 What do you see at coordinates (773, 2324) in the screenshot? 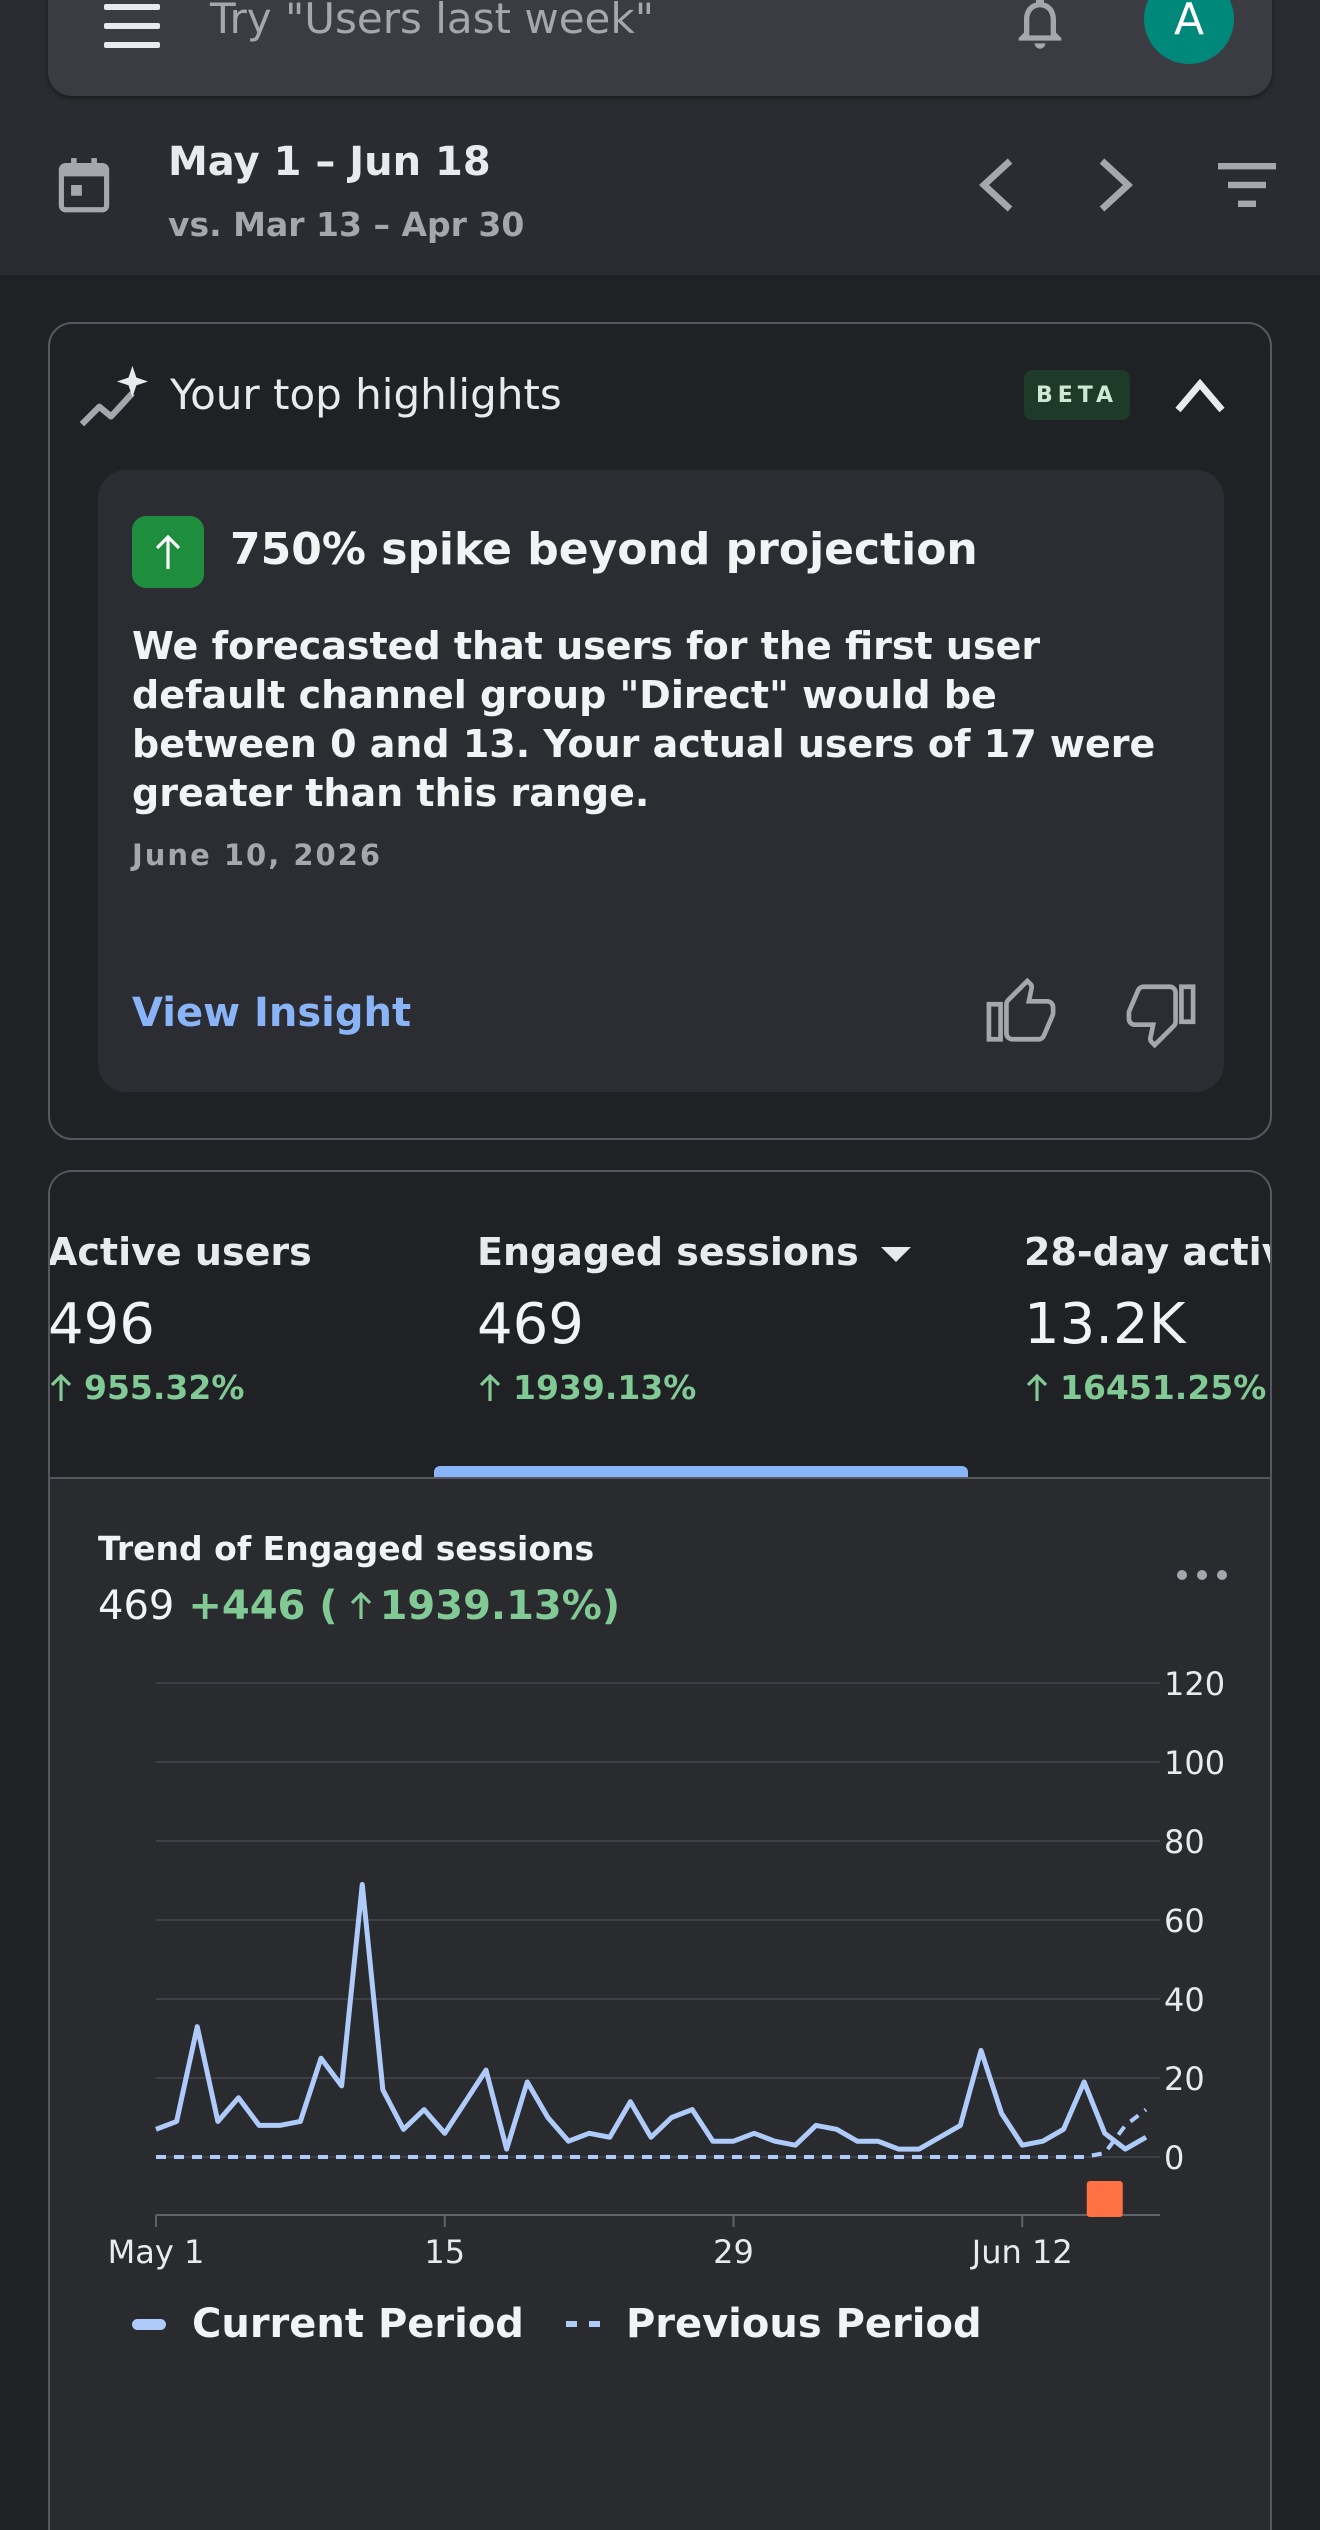
I see `legend-item-previous: Previous Period` at bounding box center [773, 2324].